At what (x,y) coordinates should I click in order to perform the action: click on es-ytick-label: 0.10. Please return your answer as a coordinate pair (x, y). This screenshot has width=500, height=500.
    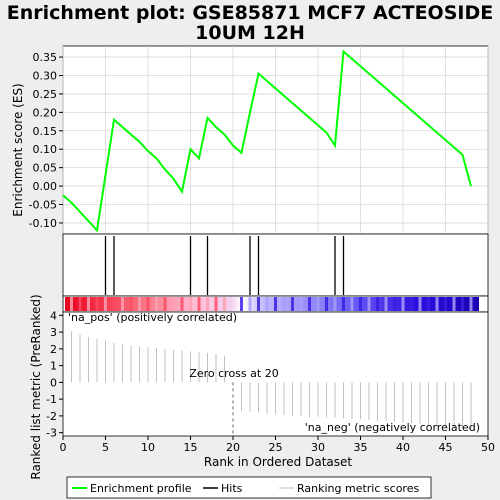
    Looking at the image, I should click on (45, 149).